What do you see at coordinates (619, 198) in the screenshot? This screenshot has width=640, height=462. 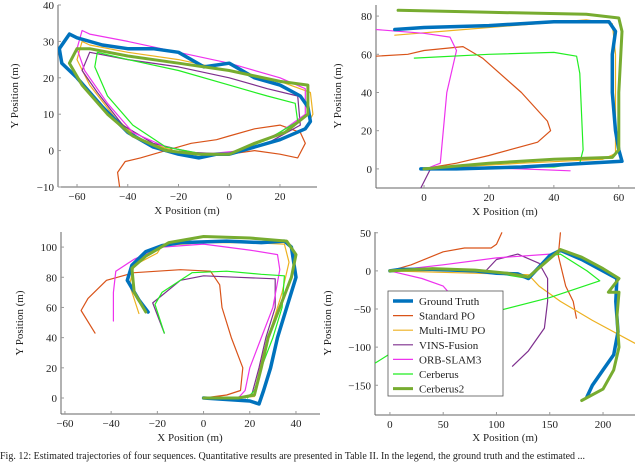 I see `x-tick-label: 60` at bounding box center [619, 198].